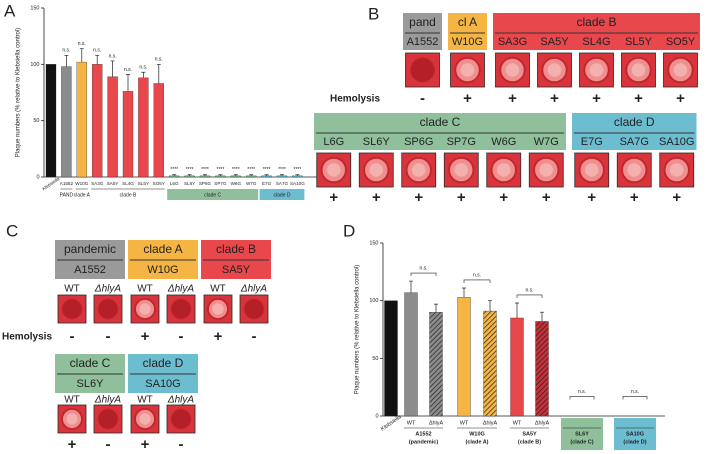  What do you see at coordinates (676, 142) in the screenshot?
I see `strain-name: SA10G` at bounding box center [676, 142].